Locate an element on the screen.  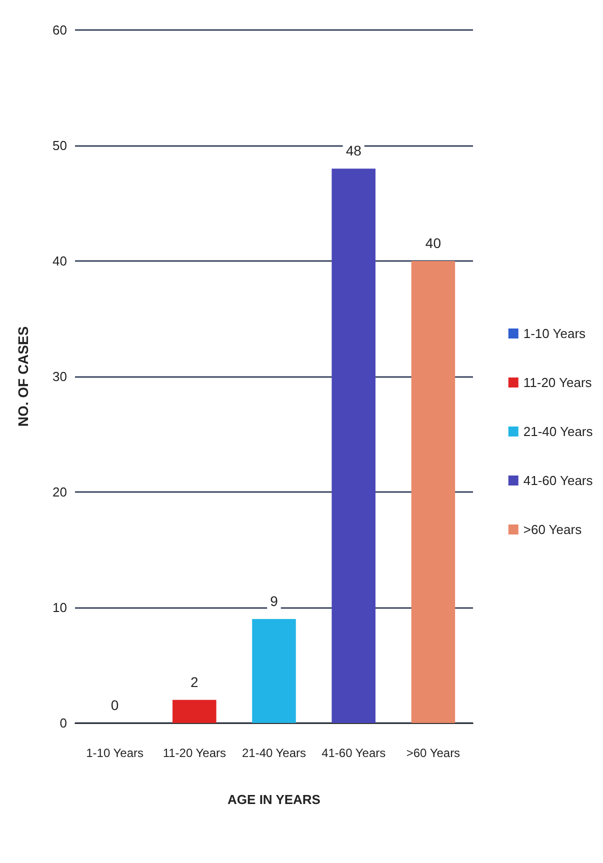
y-tick-label: 40 is located at coordinates (59, 261).